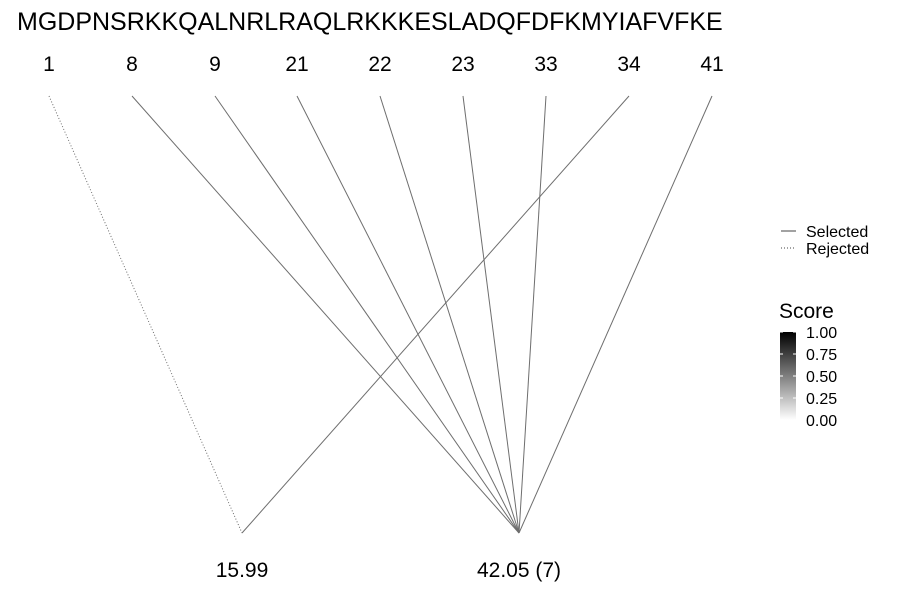  Describe the element at coordinates (821, 333) in the screenshot. I see `score-tick-label: 1.00` at that location.